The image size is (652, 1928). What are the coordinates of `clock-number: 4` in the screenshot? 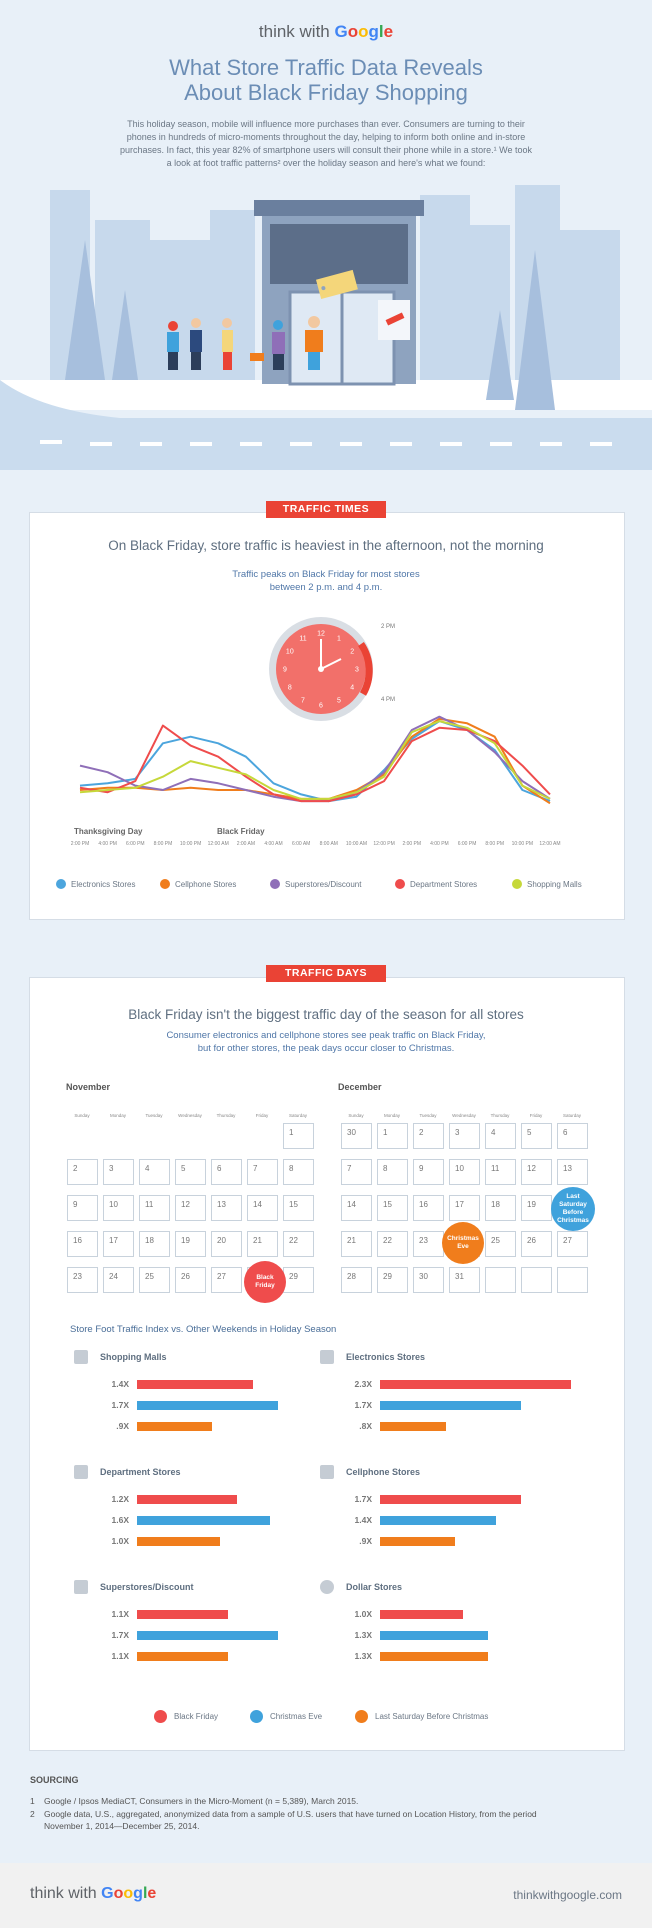 It's located at (352, 688).